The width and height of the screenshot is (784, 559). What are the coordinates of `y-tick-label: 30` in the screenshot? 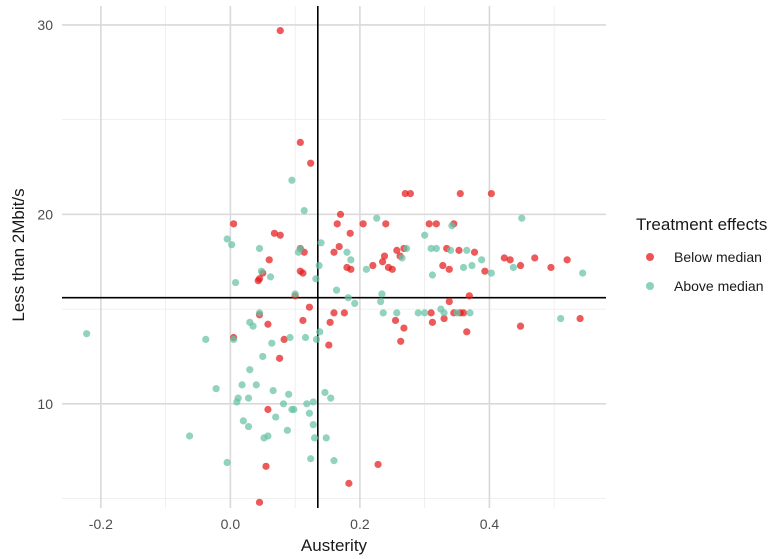 It's located at (45, 25).